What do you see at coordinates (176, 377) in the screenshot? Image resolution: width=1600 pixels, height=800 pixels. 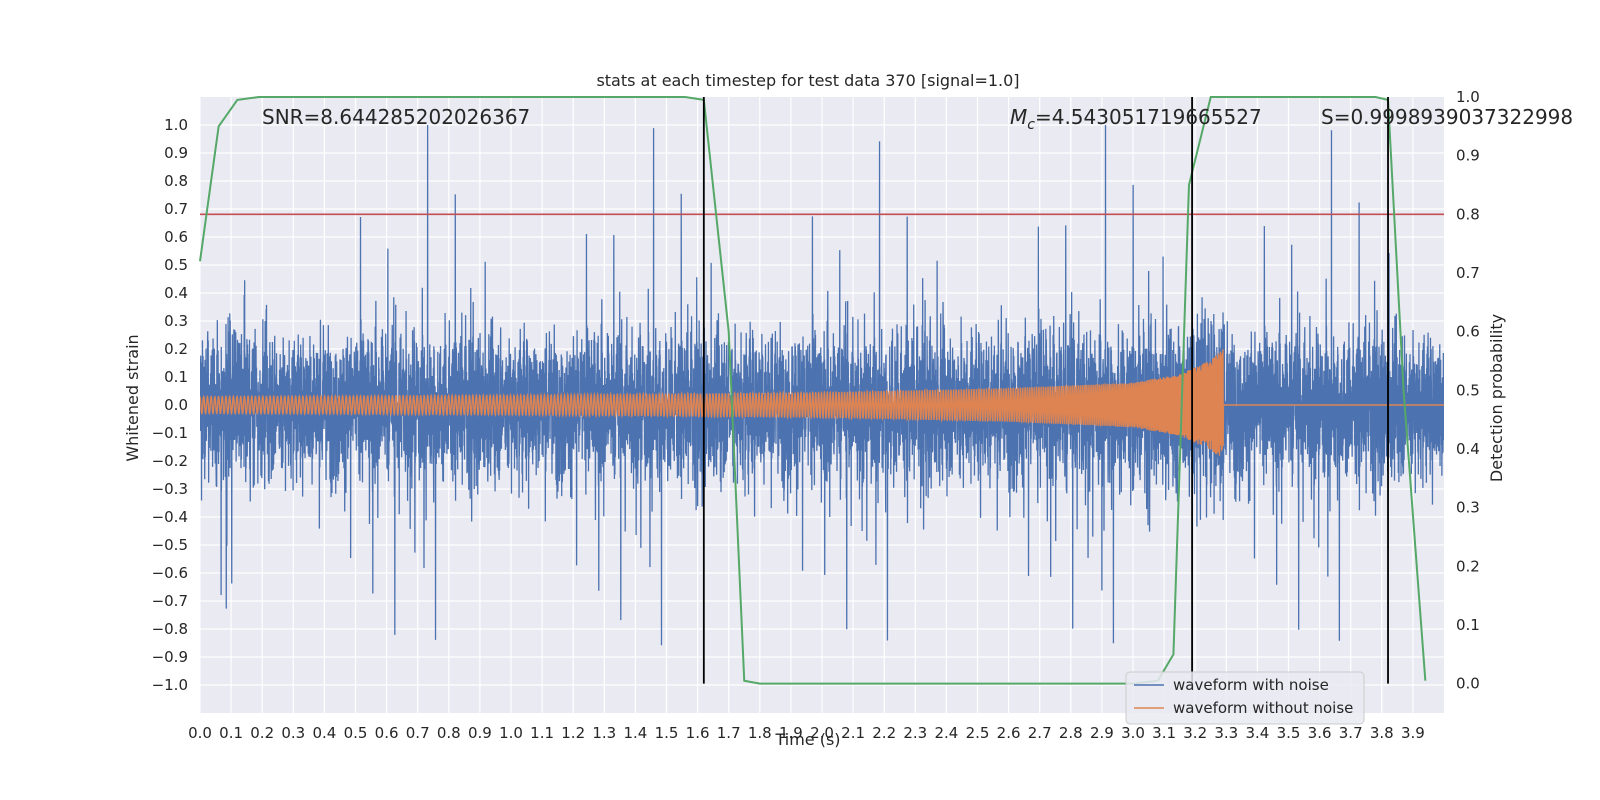 I see `y-tick-label: 0.1` at bounding box center [176, 377].